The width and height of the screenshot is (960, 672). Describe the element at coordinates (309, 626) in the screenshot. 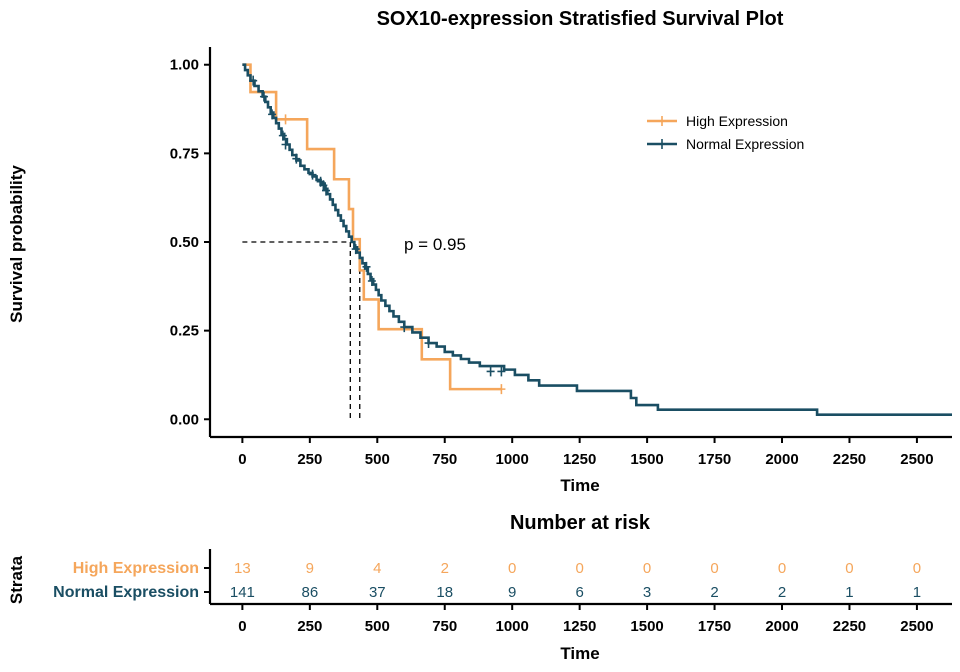

I see `risk-x-tick-label: 250` at that location.